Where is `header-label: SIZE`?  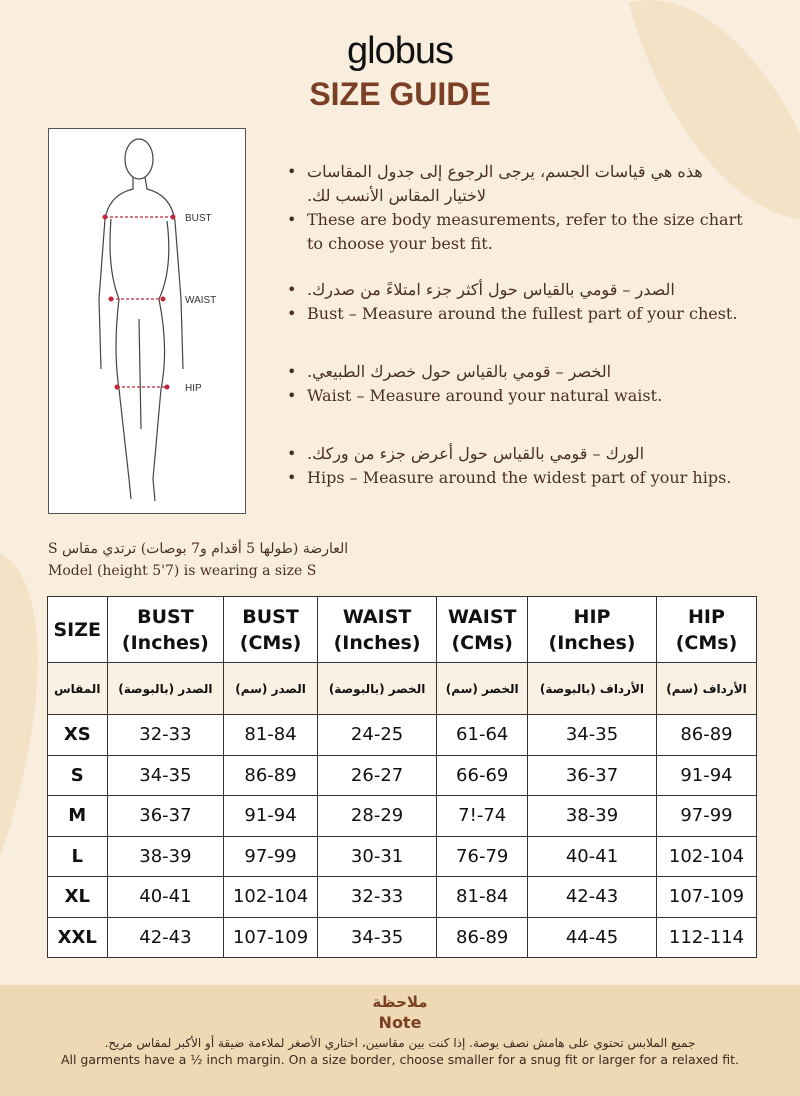
header-label: SIZE is located at coordinates (77, 629).